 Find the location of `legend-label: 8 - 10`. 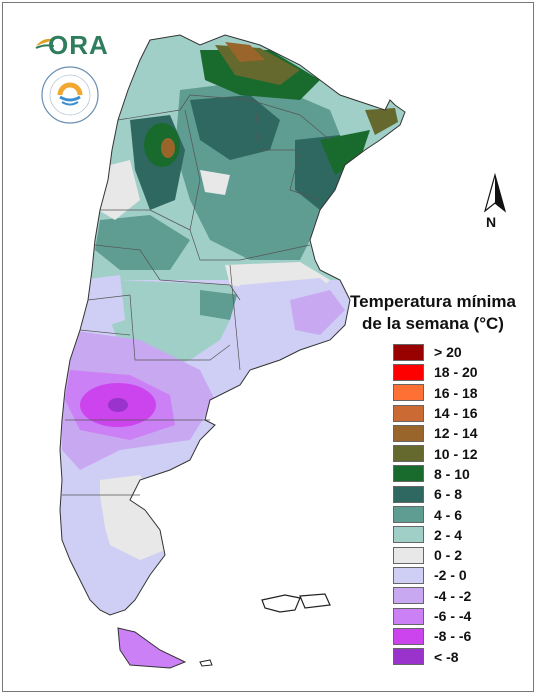

legend-label: 8 - 10 is located at coordinates (452, 473).